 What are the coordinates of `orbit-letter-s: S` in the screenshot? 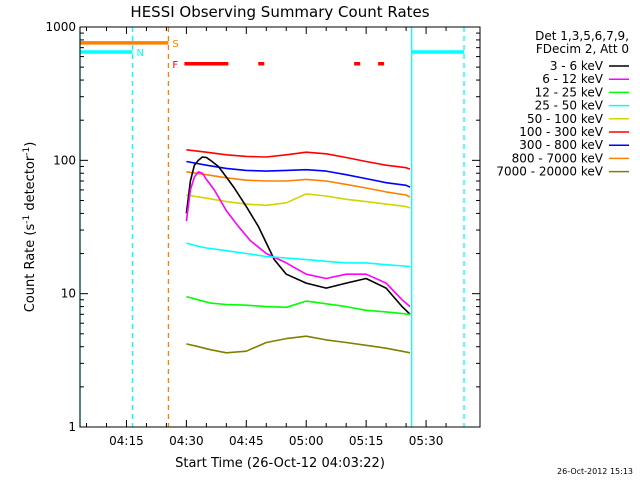 It's located at (175, 44).